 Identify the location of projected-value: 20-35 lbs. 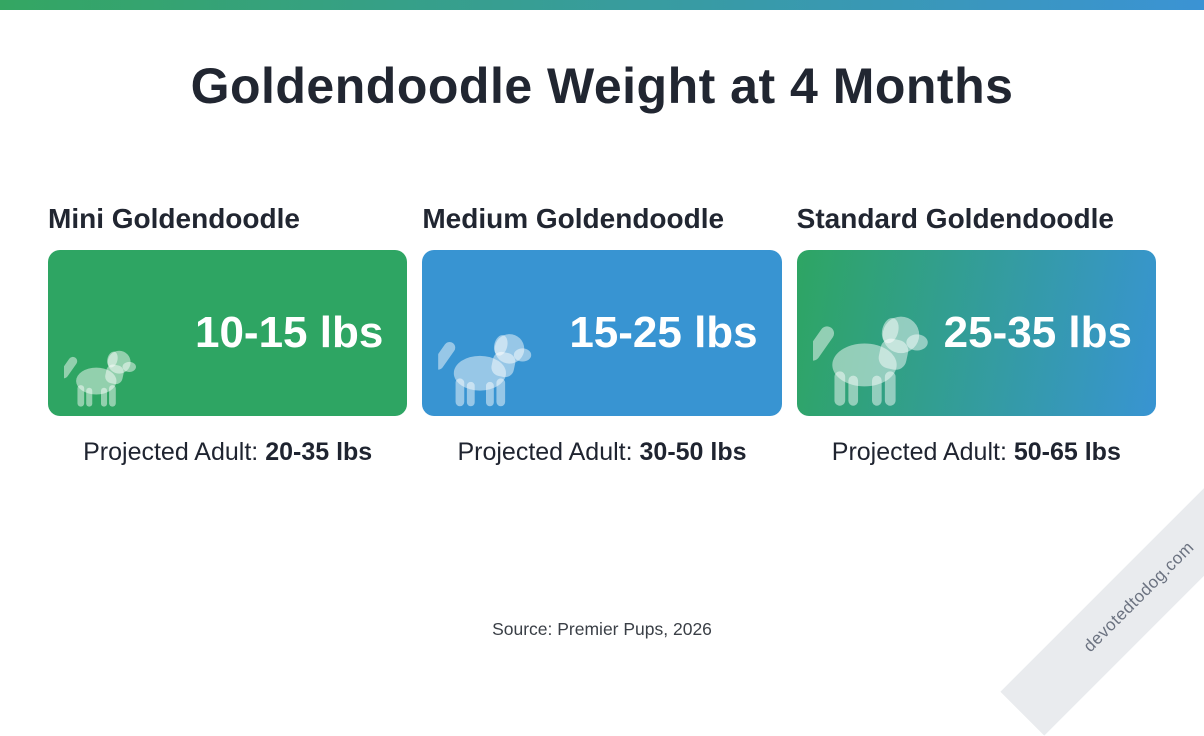
(319, 451).